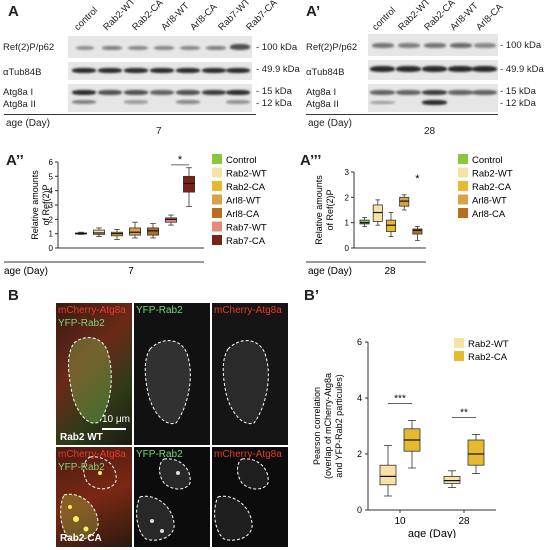  Describe the element at coordinates (159, 131) in the screenshot. I see `age-value: 7` at that location.